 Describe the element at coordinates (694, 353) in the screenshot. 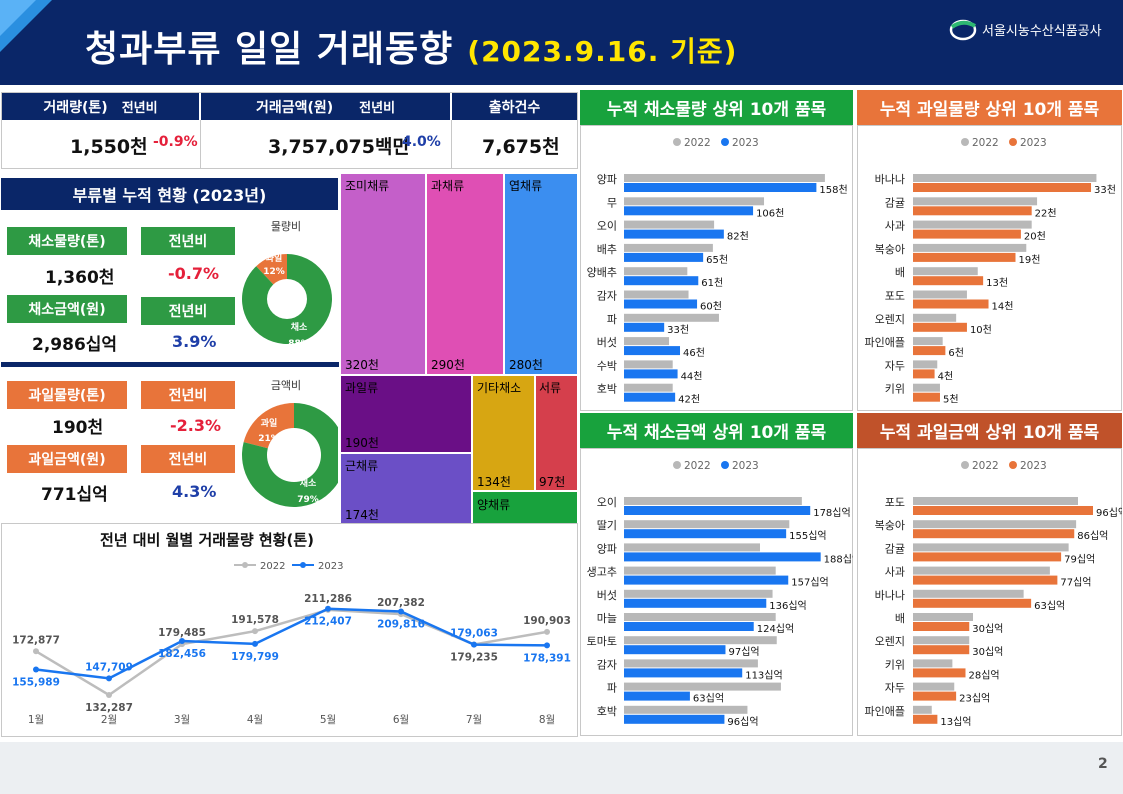

I see `bar-value-label: 46천` at that location.